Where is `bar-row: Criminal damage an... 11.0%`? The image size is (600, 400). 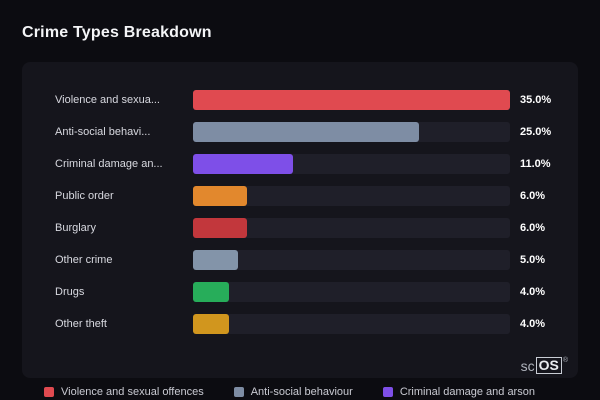
bar-row: Criminal damage an... 11.0% is located at coordinates (300, 164).